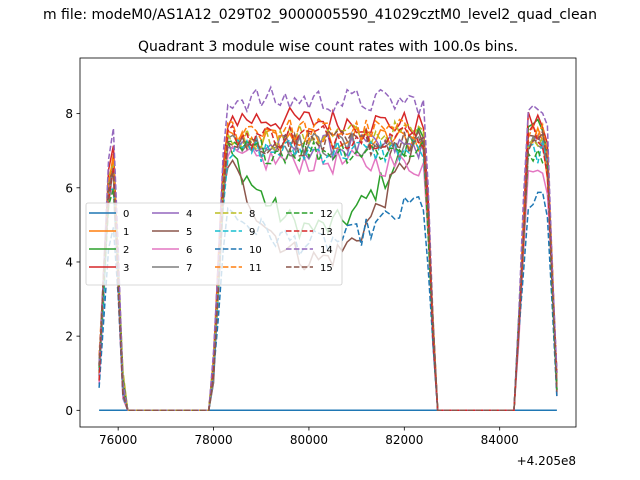  I want to click on legend-label-15: 15, so click(326, 268).